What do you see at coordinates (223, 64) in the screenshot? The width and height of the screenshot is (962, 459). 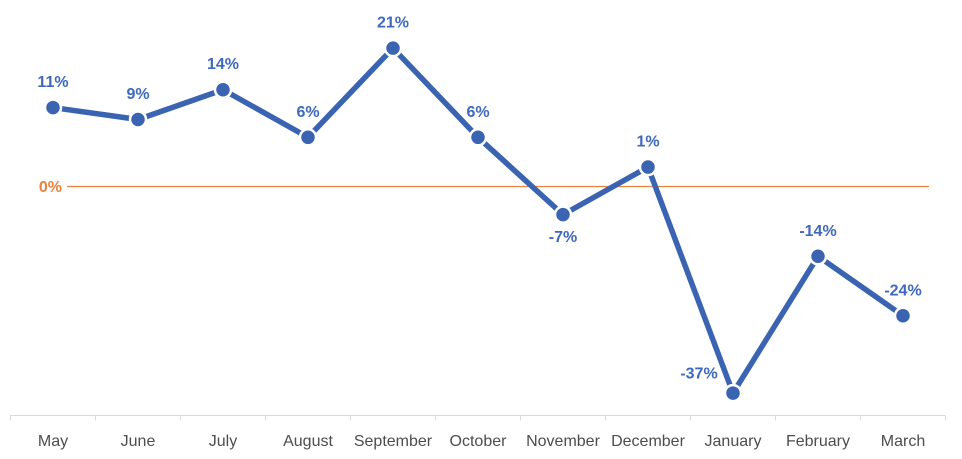 I see `data-label-july: 14%` at bounding box center [223, 64].